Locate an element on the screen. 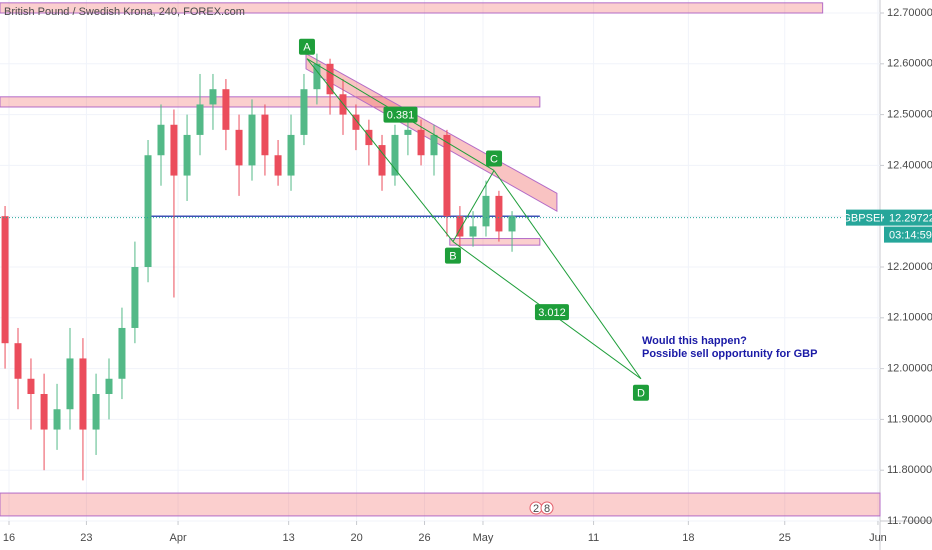  x-tick-label: 20 is located at coordinates (356, 538).